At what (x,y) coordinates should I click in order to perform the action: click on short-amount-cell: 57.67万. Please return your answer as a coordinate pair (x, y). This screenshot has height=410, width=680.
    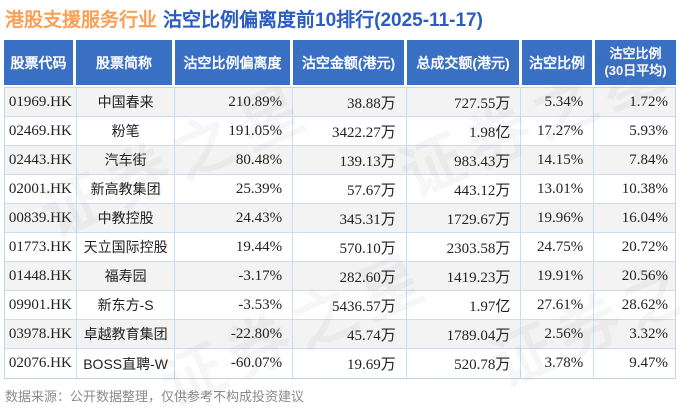
    Looking at the image, I should click on (350, 189).